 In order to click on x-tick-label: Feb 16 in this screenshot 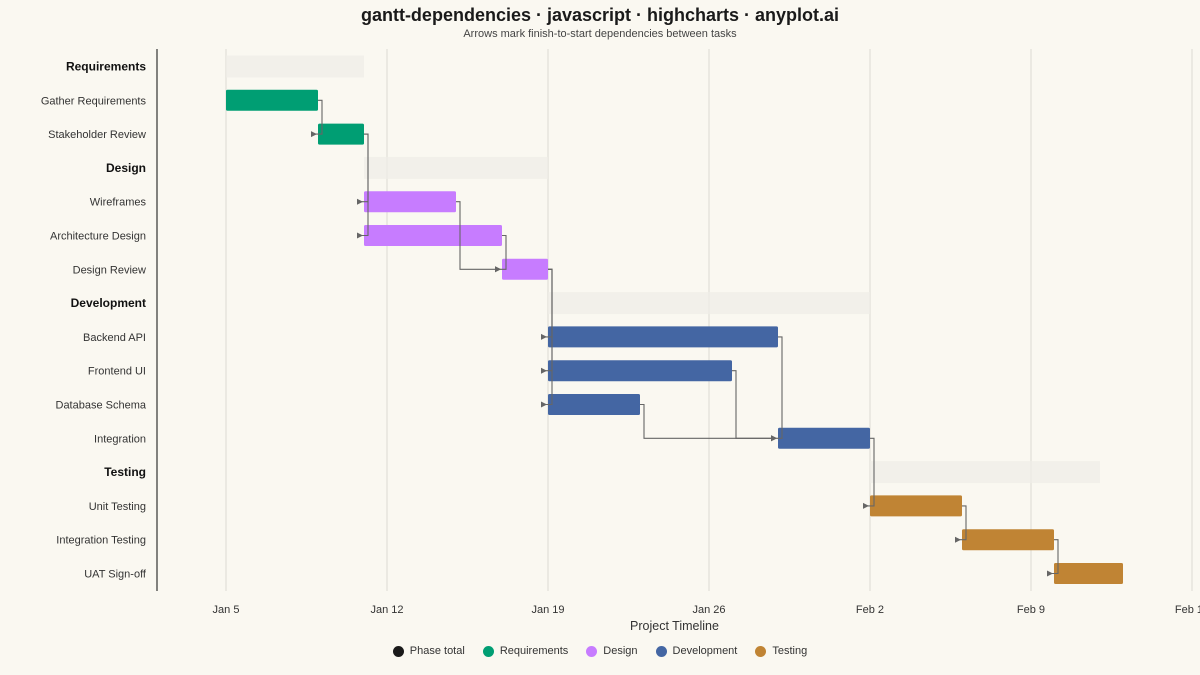, I will do `click(1187, 610)`.